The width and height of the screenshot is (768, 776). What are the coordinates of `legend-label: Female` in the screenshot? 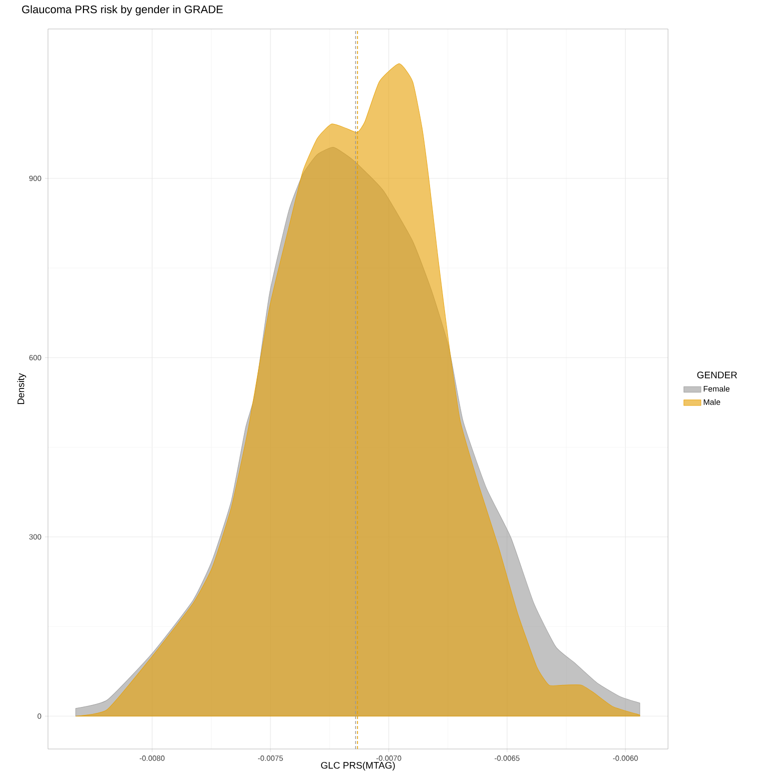 It's located at (717, 389).